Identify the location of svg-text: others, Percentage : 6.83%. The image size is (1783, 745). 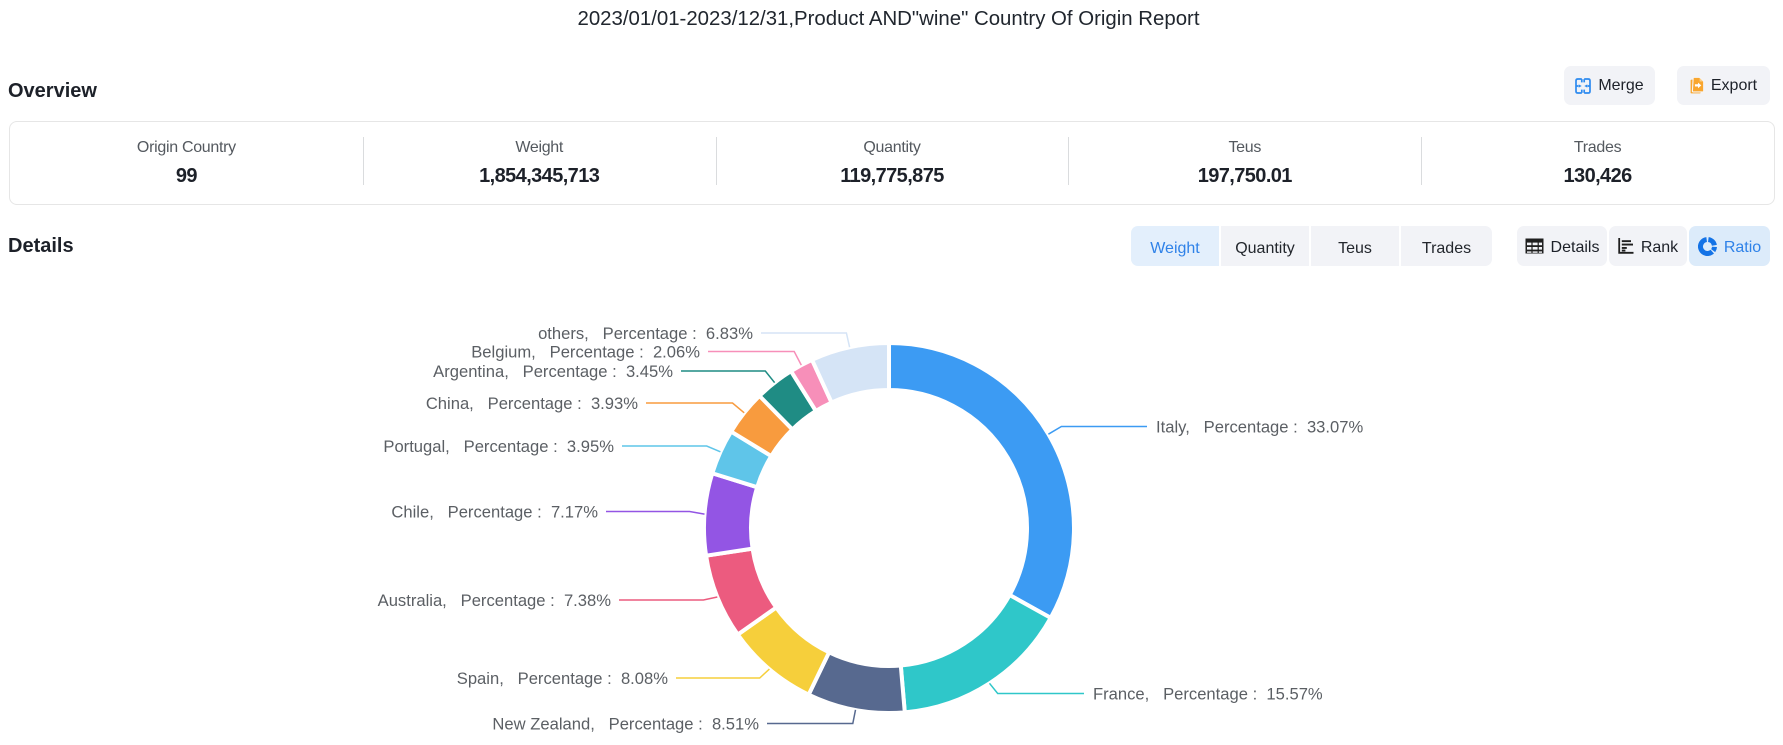
(645, 333).